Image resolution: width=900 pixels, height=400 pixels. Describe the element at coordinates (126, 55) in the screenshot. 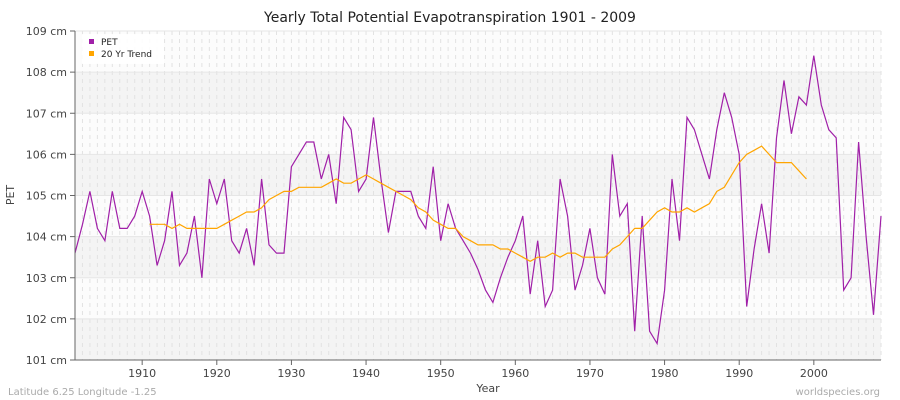

I see `legend-label-trend: 20 Yr Trend` at that location.